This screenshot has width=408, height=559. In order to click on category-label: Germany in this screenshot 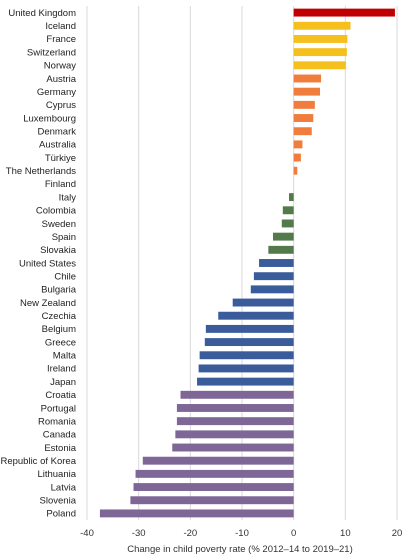, I will do `click(56, 92)`.